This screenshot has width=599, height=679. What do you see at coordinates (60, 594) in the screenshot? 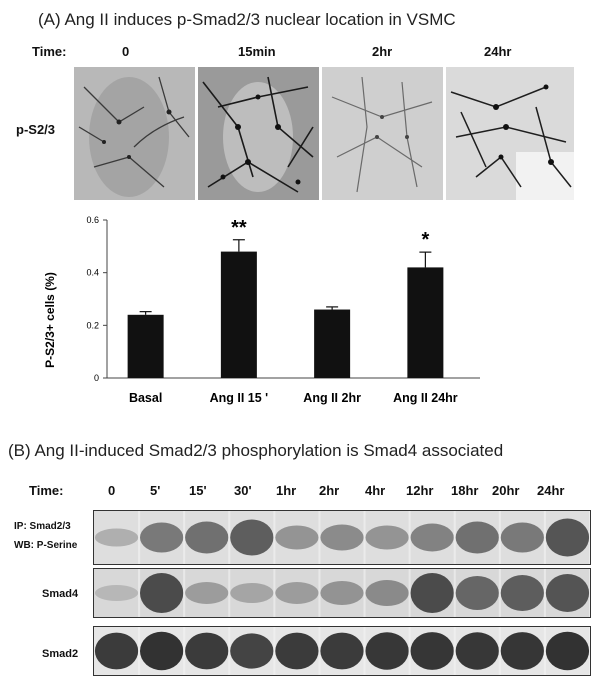
I see `blot2-label: Smad4` at bounding box center [60, 594].